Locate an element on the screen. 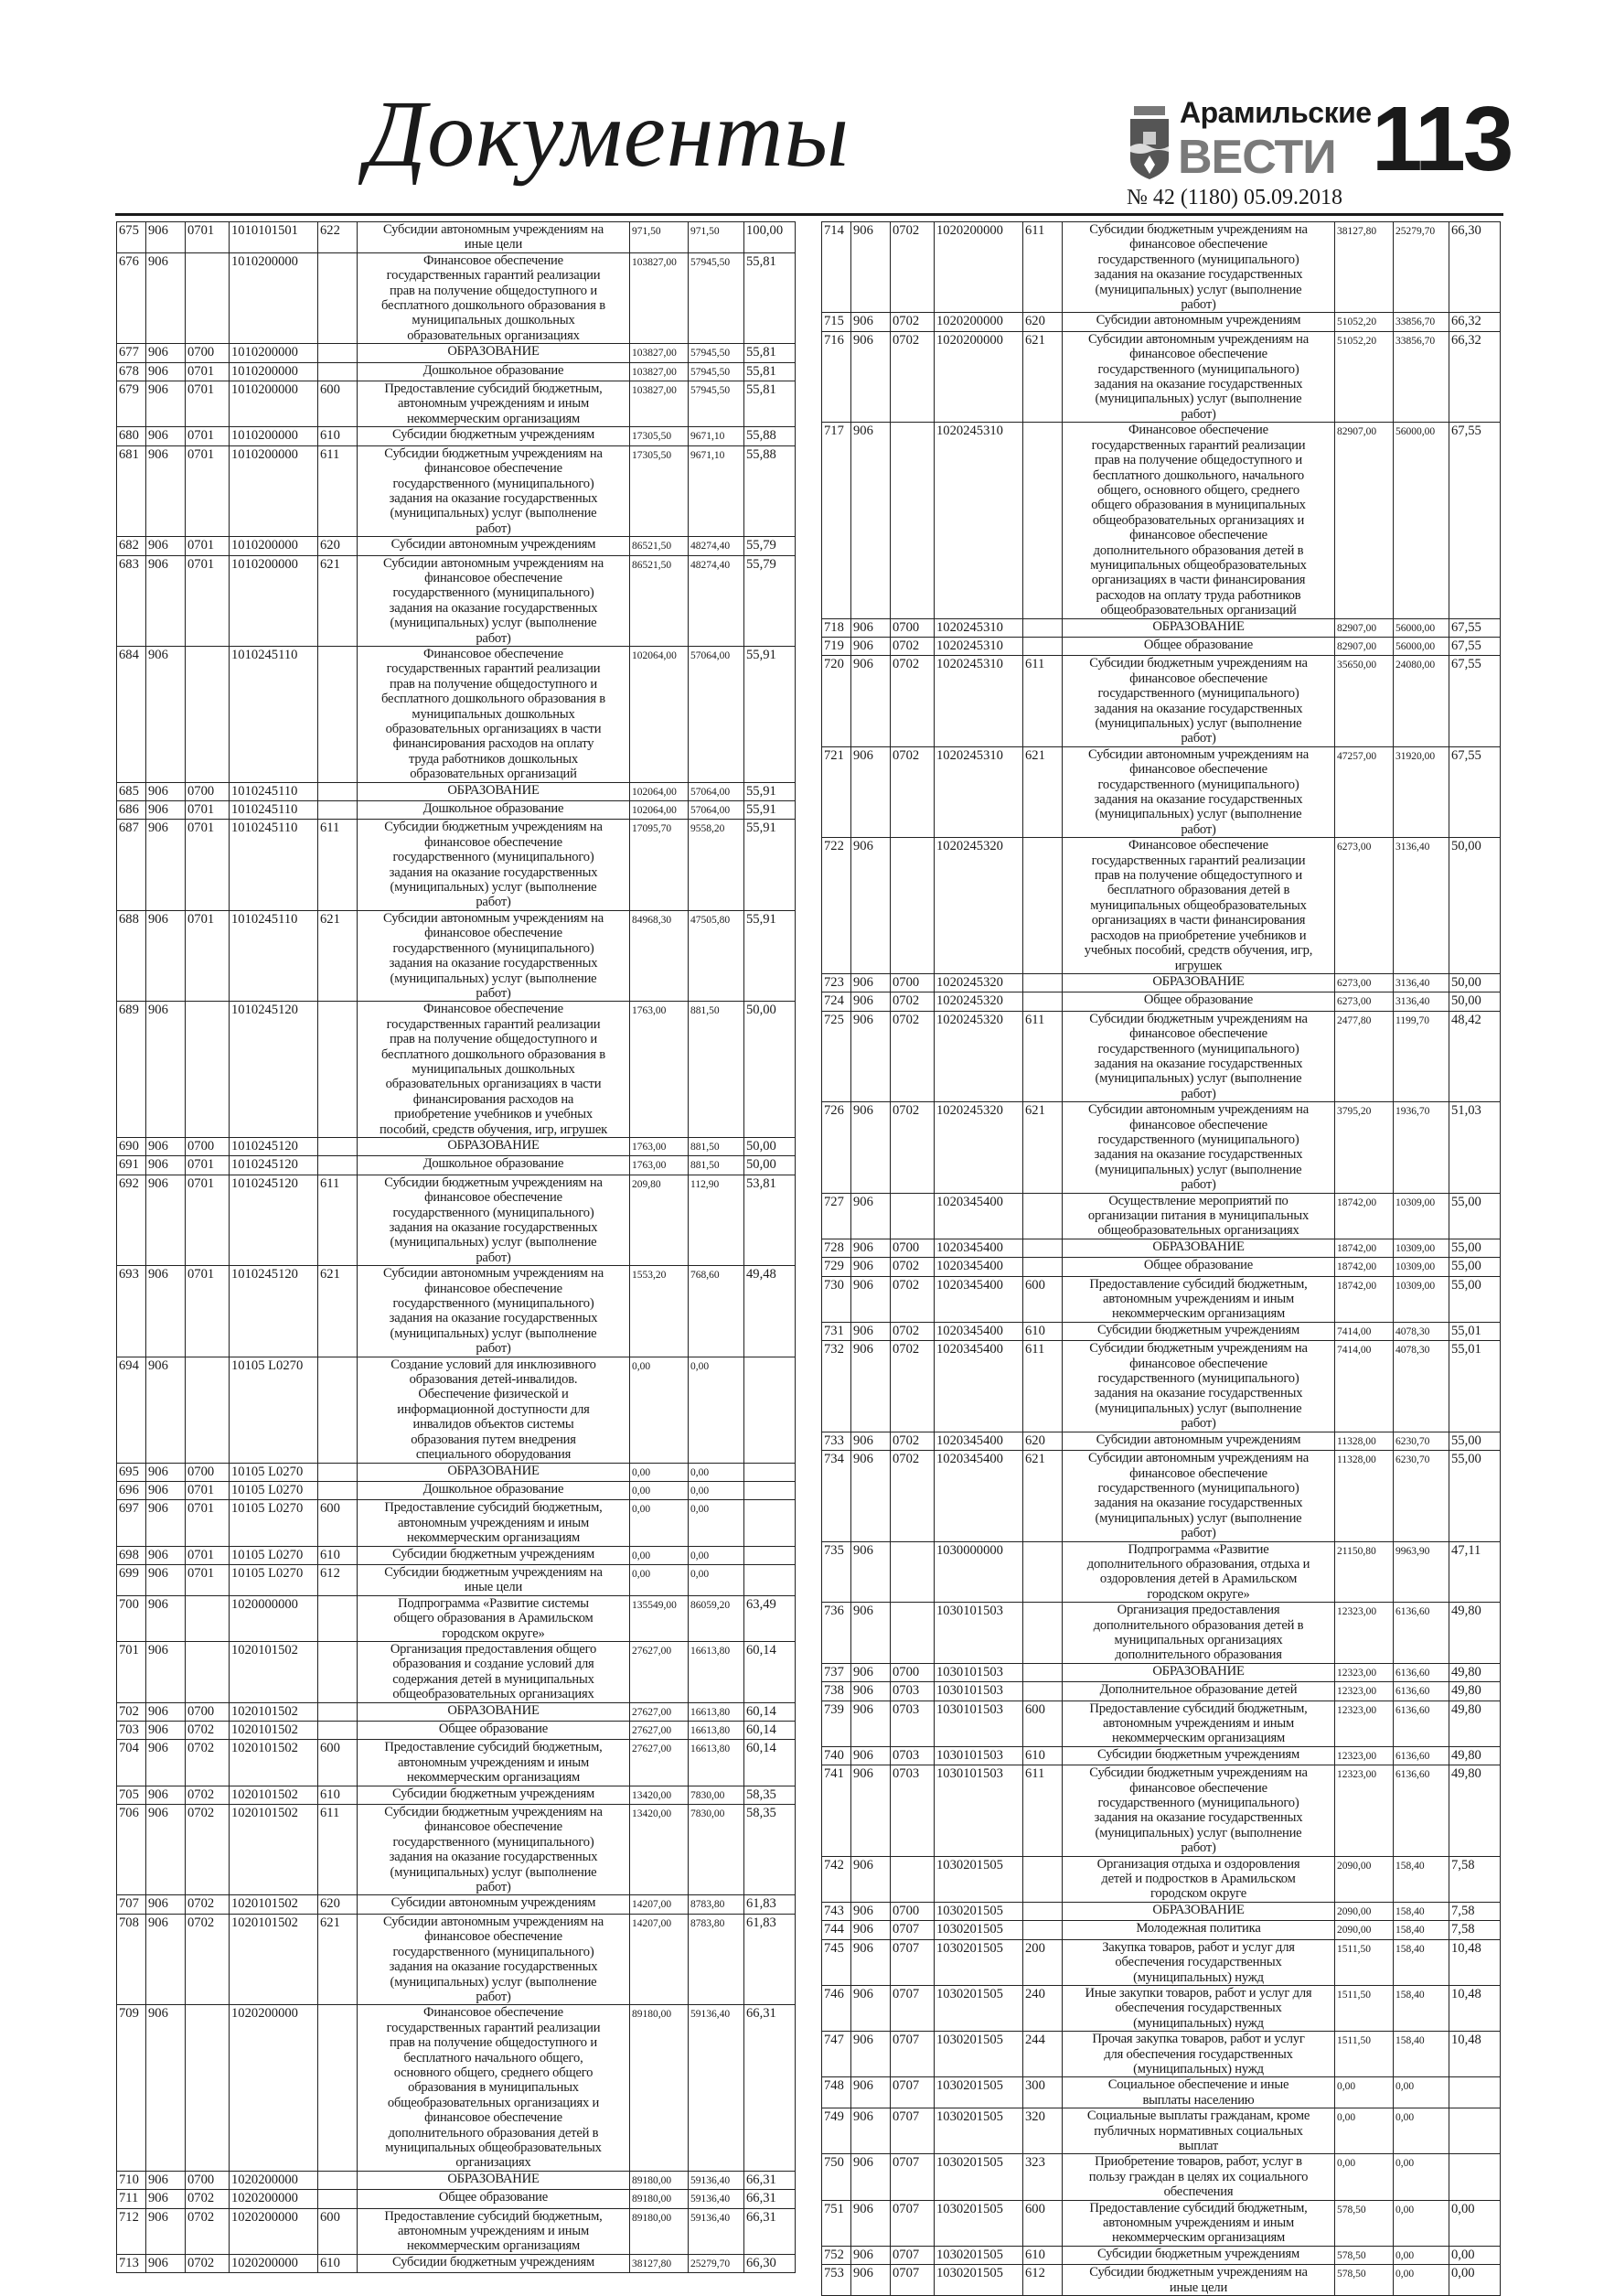 The height and width of the screenshot is (2296, 1604). planned-amount: 135549,00 is located at coordinates (659, 1618).